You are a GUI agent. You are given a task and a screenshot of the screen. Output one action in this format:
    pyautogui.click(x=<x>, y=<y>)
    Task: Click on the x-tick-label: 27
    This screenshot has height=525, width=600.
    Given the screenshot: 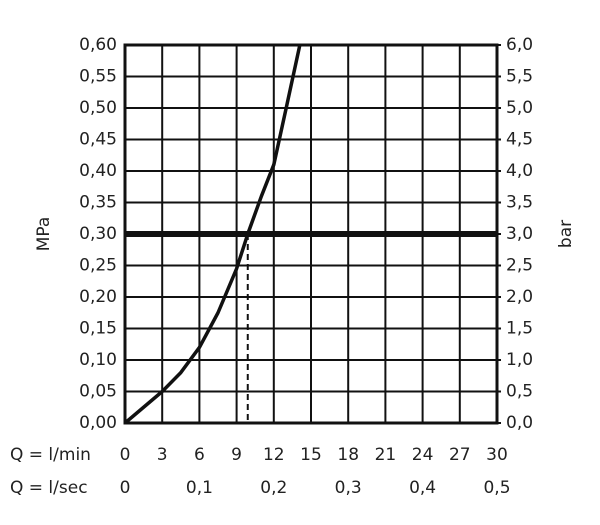 What is the action you would take?
    pyautogui.click(x=460, y=455)
    